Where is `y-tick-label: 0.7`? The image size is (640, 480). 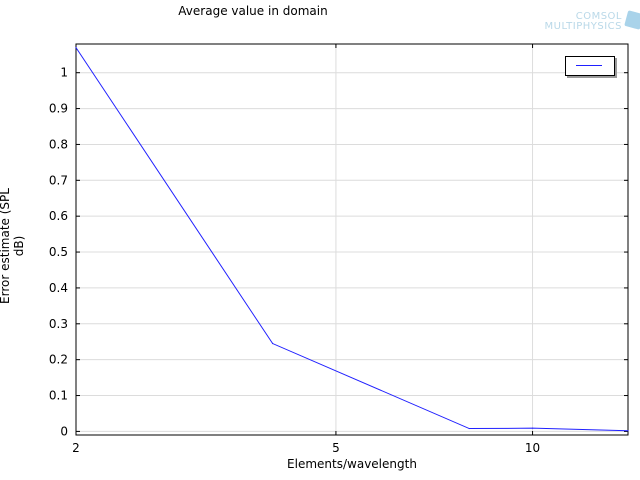 y-tick-label: 0.7 is located at coordinates (58, 180).